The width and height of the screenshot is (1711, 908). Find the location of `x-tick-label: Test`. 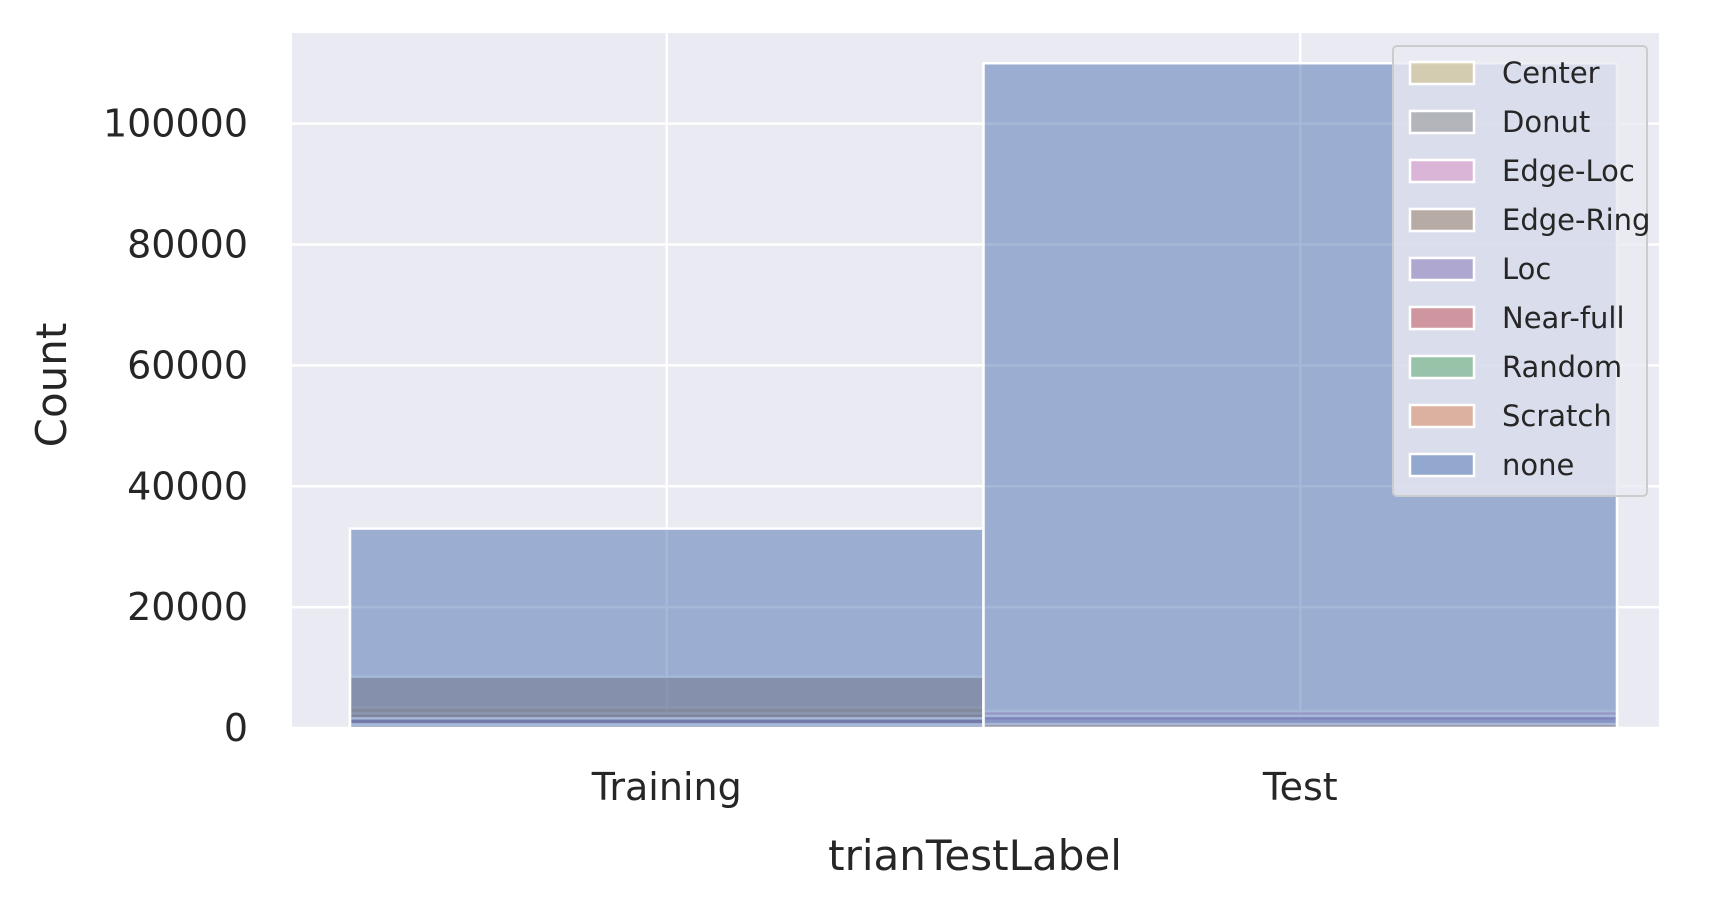

x-tick-label: Test is located at coordinates (1300, 787).